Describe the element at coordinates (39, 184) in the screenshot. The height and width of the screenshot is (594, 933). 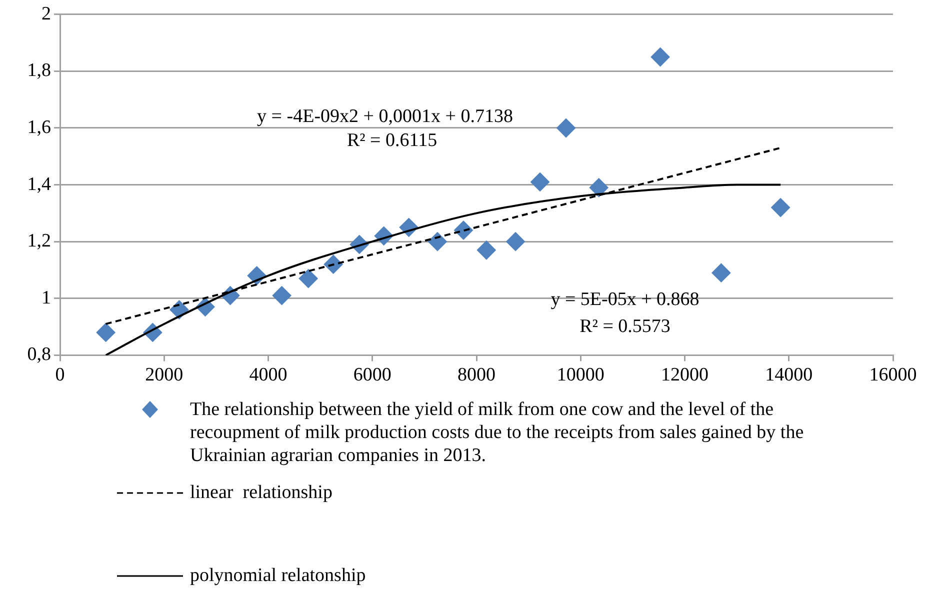
I see `y-tick-label: 1,4` at that location.